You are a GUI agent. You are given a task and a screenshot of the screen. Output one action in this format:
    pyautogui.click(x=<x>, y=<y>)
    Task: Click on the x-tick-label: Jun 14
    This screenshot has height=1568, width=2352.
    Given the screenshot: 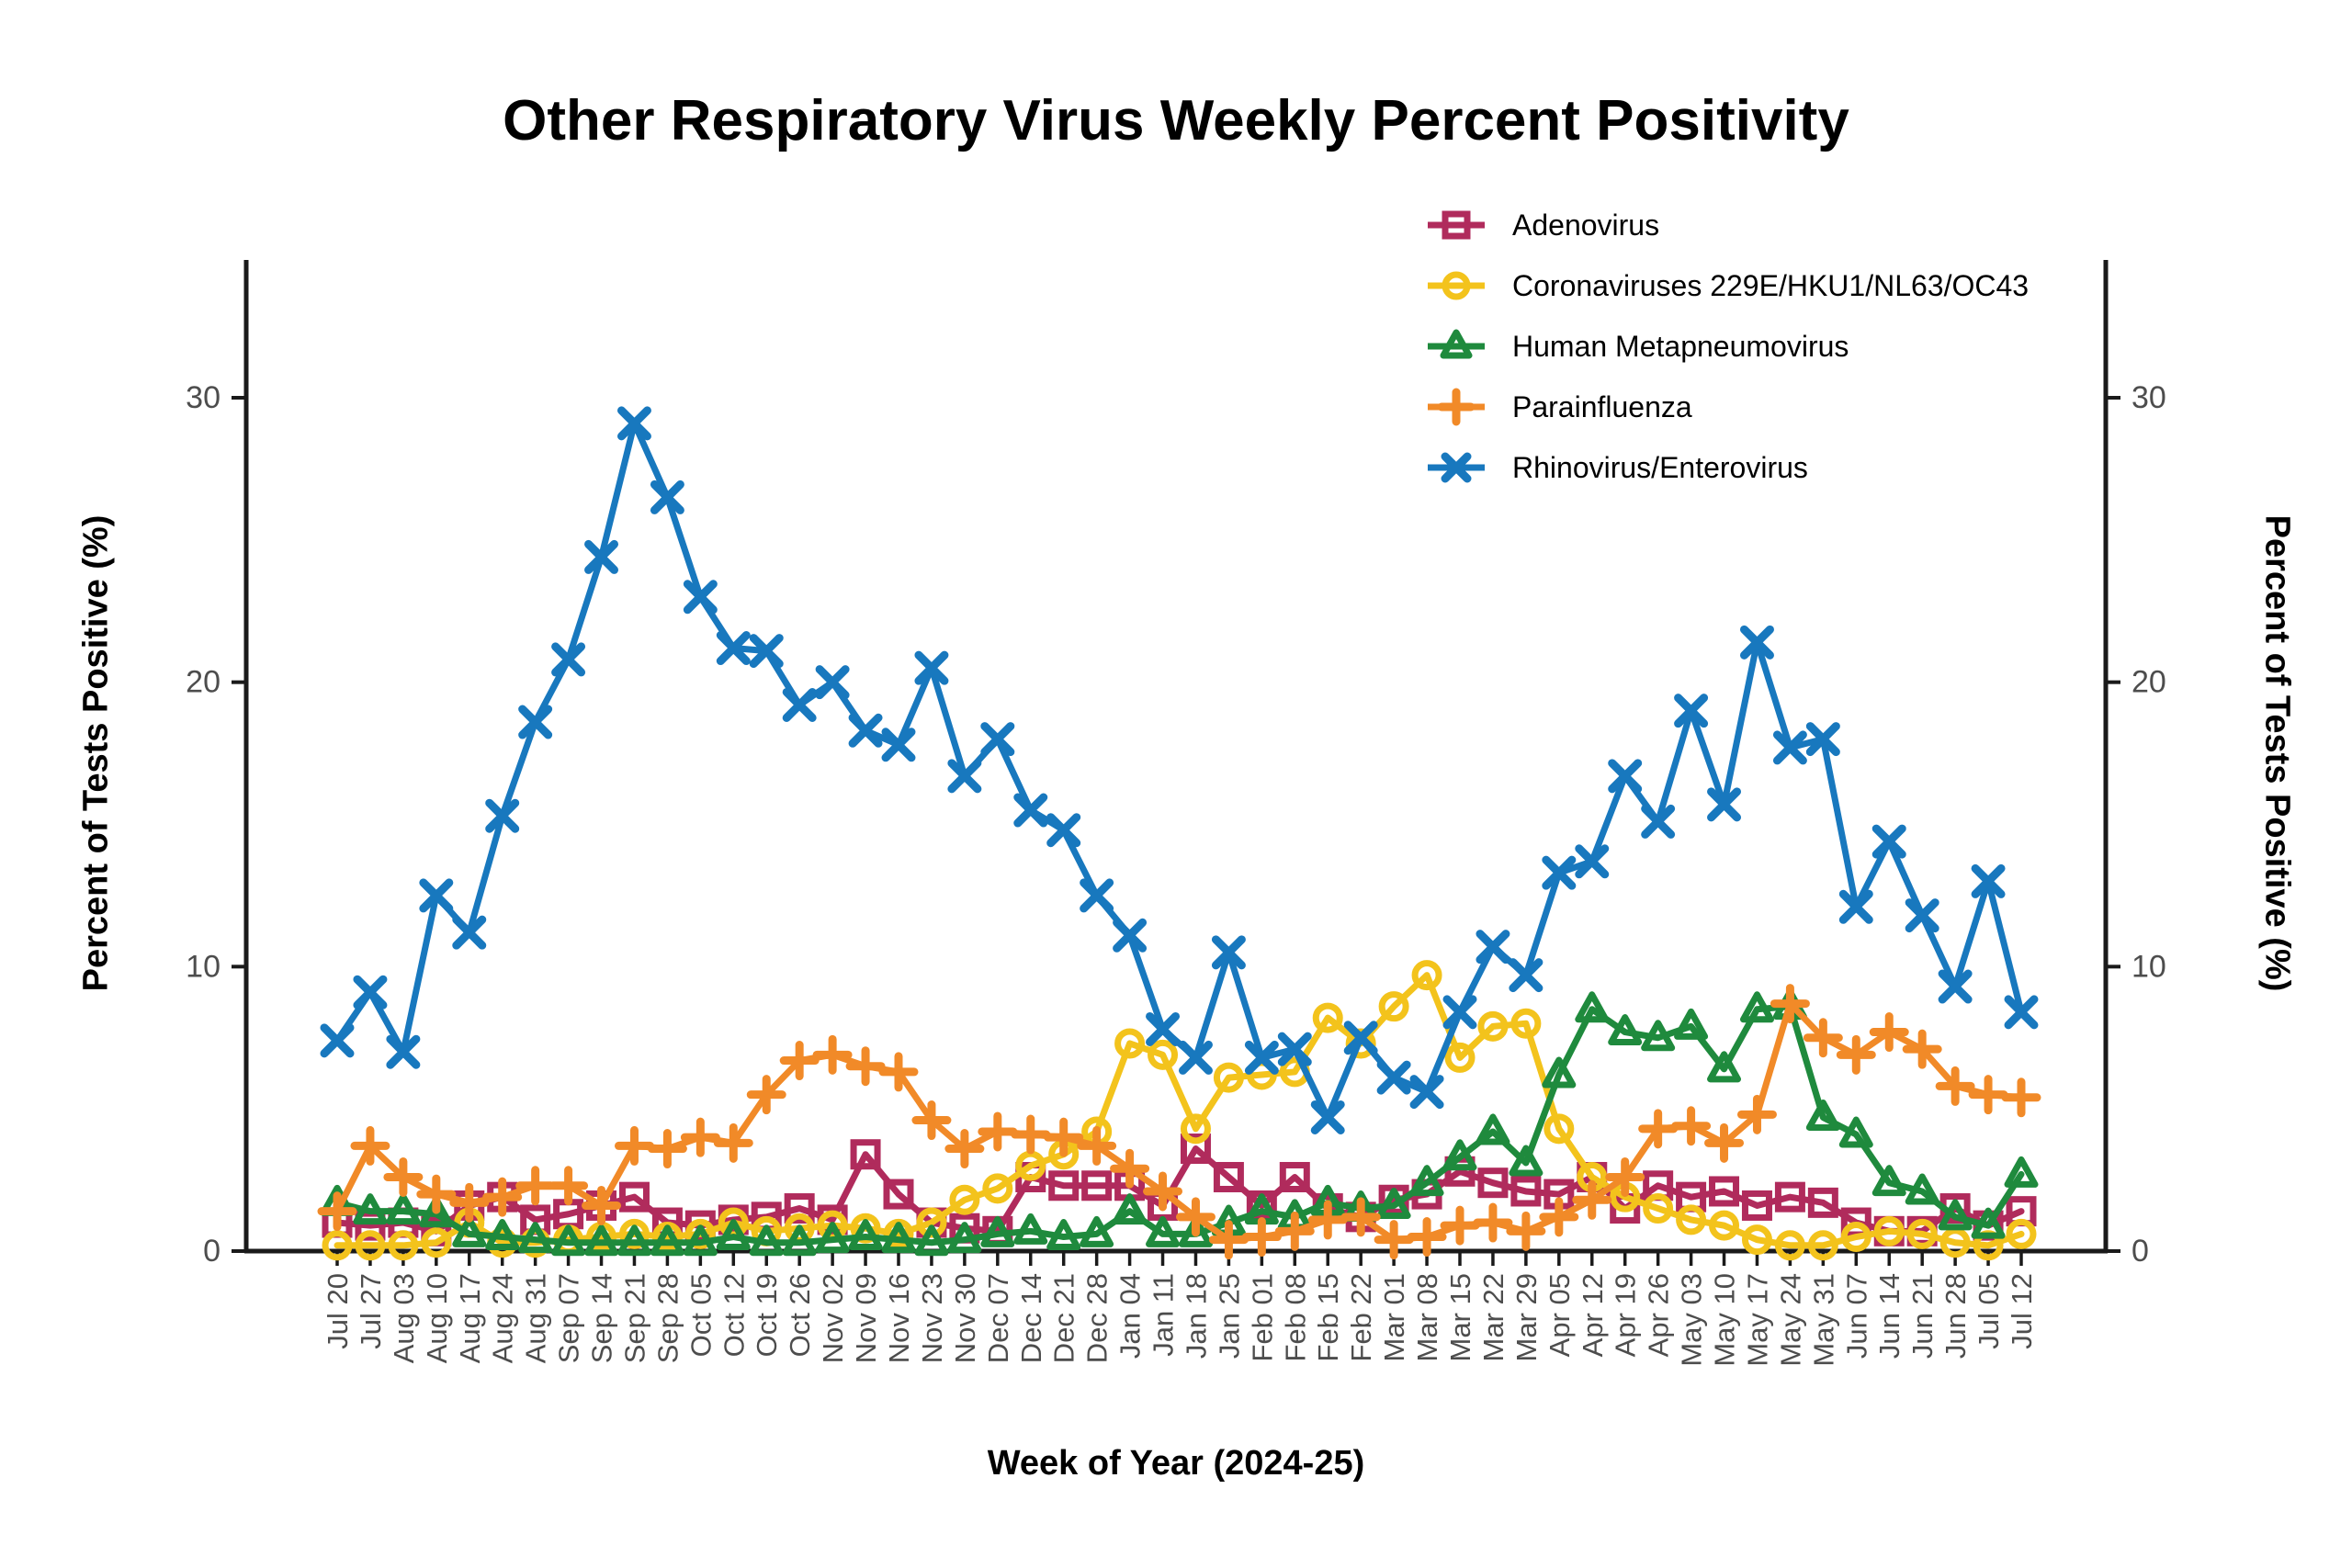 What is the action you would take?
    pyautogui.click(x=1889, y=1316)
    